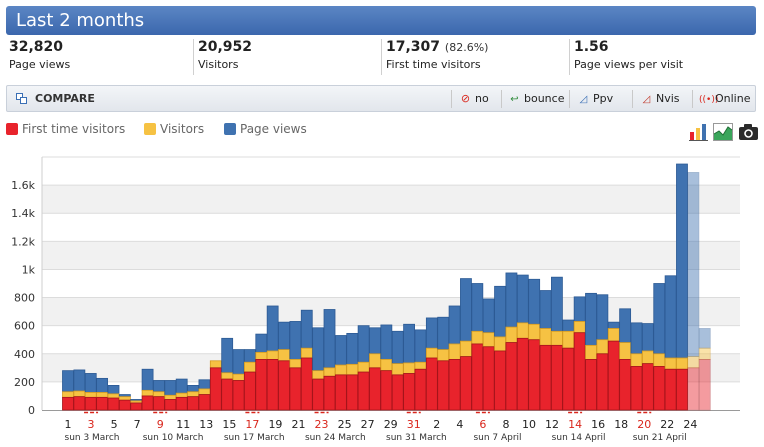  Describe the element at coordinates (24, 298) in the screenshot. I see `y-tick-label: 800` at that location.